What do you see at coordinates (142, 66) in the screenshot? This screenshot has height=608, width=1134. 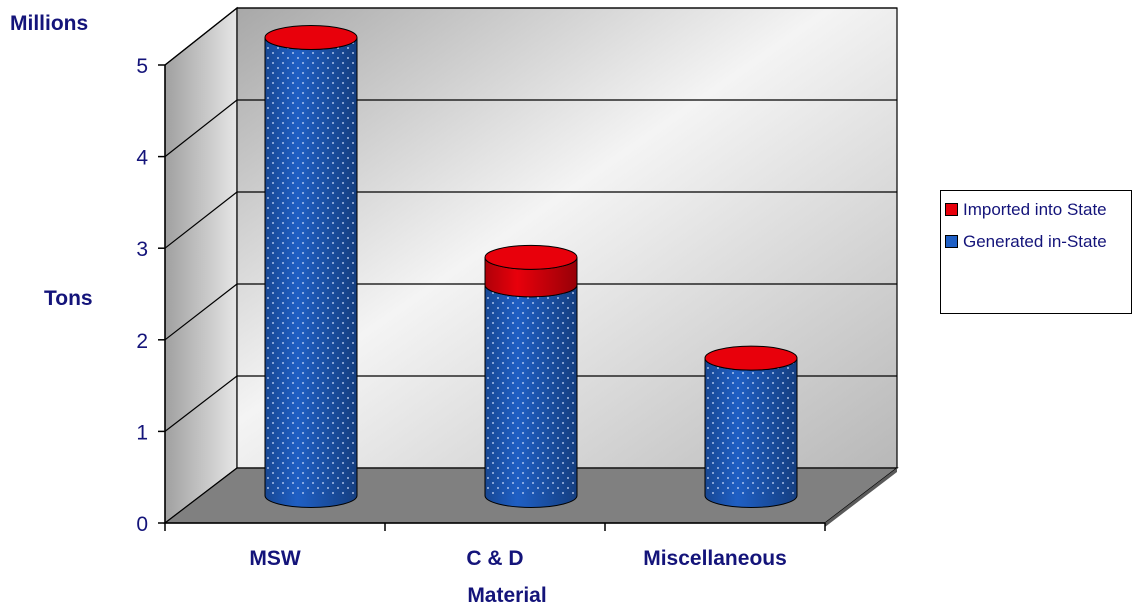 I see `y-tick-label: 5` at bounding box center [142, 66].